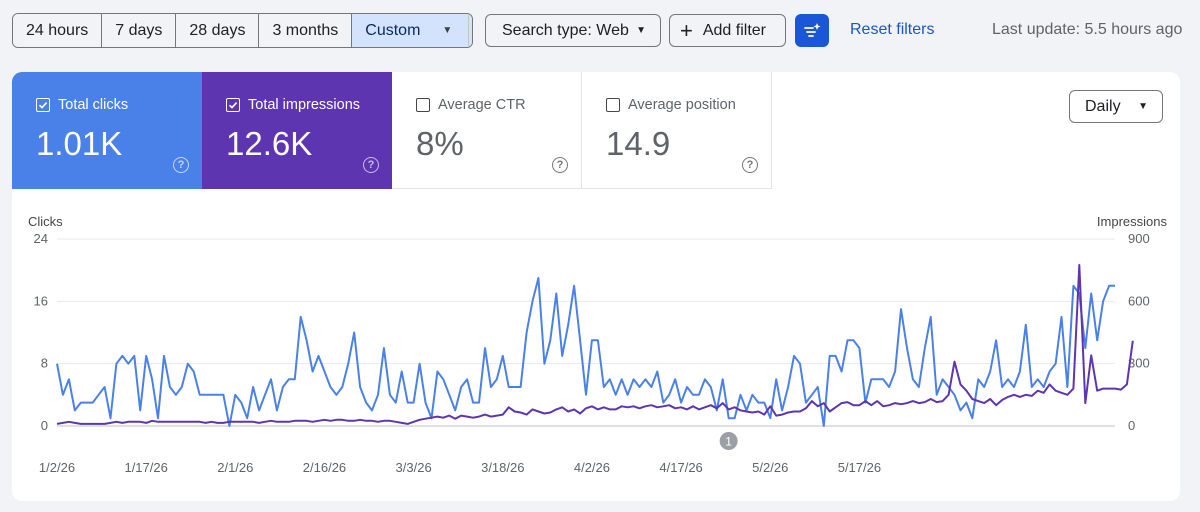 This screenshot has width=1200, height=512. I want to click on add-filter-label: Add filter, so click(734, 30).